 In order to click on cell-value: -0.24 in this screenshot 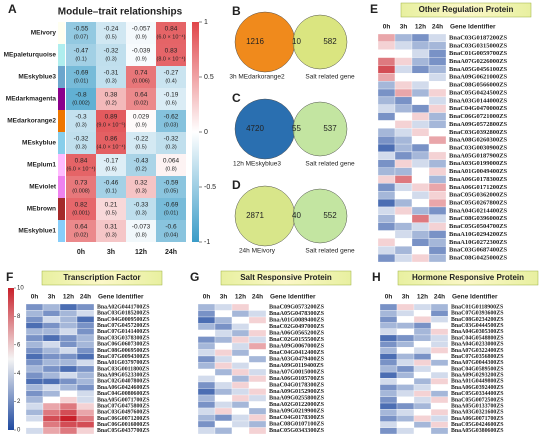, I will do `click(111, 29)`.